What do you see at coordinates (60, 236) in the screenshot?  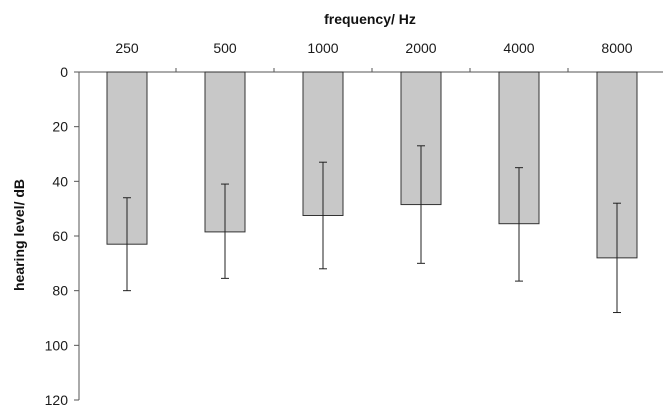 I see `y-tick-label: 60` at bounding box center [60, 236].